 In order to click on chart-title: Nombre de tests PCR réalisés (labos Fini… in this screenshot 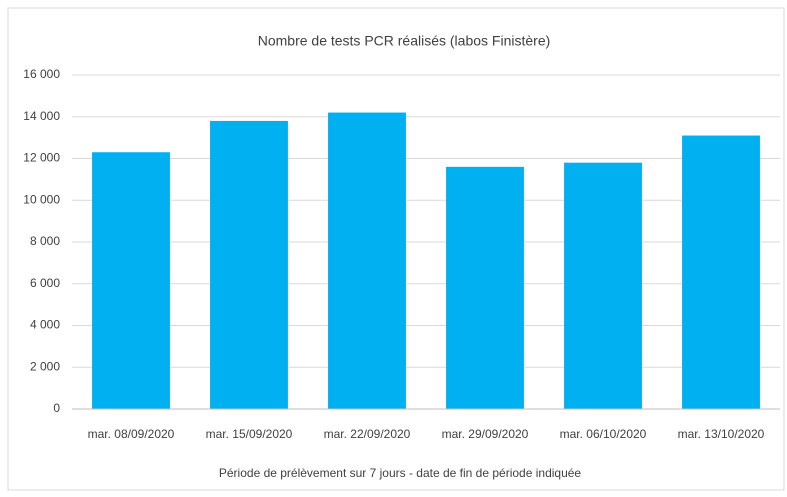, I will do `click(404, 41)`.